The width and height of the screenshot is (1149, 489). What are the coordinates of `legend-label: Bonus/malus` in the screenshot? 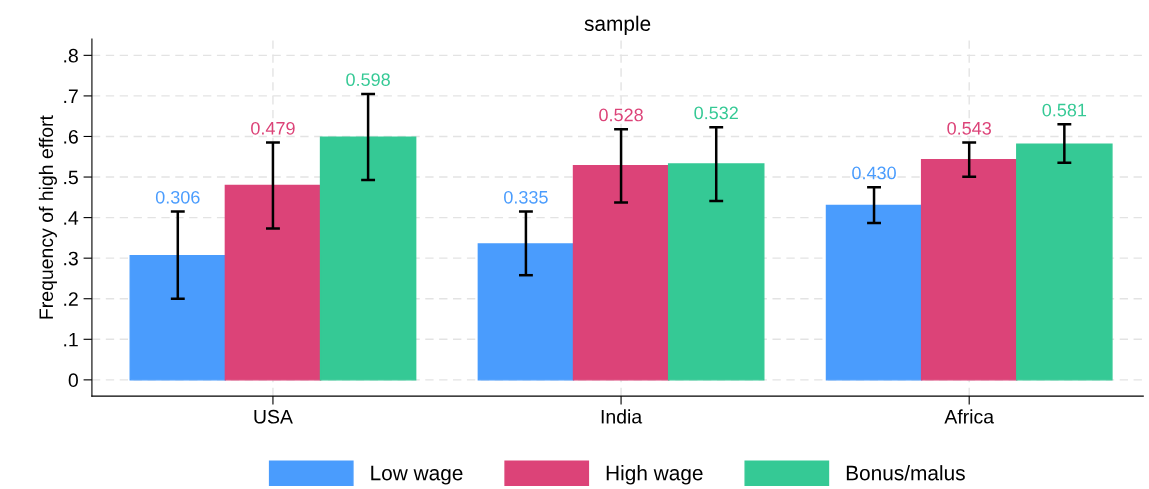 It's located at (905, 473).